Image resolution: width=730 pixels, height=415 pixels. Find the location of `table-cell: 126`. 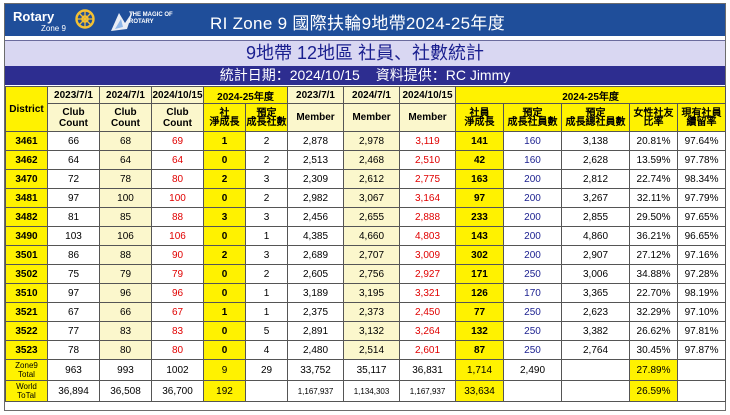

table-cell: 126 is located at coordinates (480, 293).